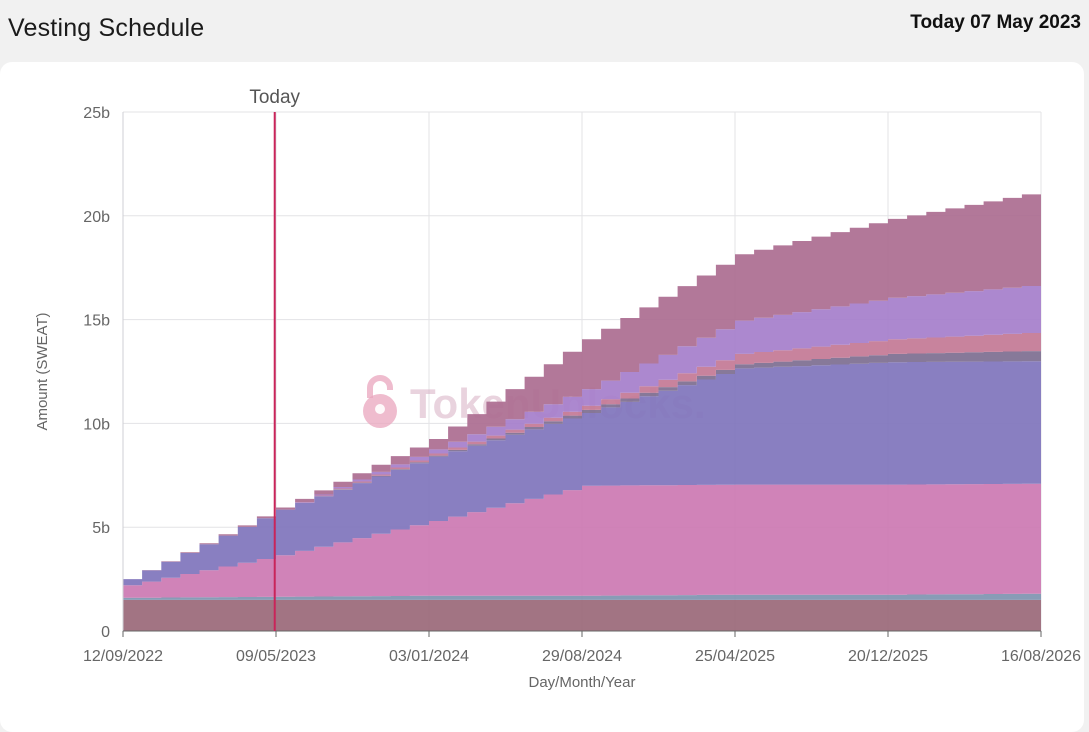 The width and height of the screenshot is (1089, 732). I want to click on page-title: Vesting Schedule, so click(106, 28).